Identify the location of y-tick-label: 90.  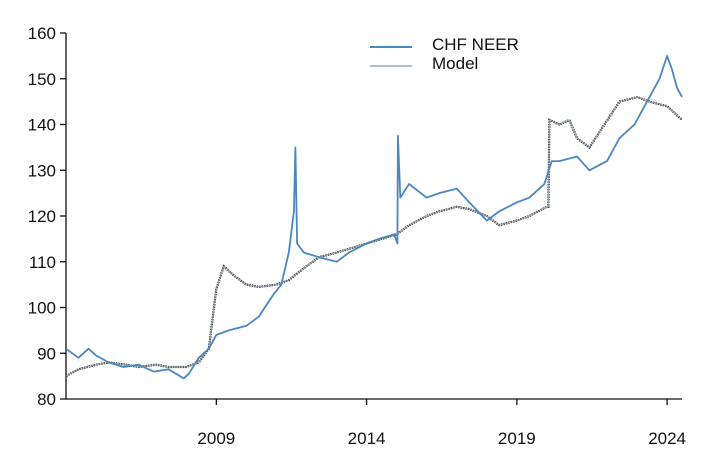
(46, 353).